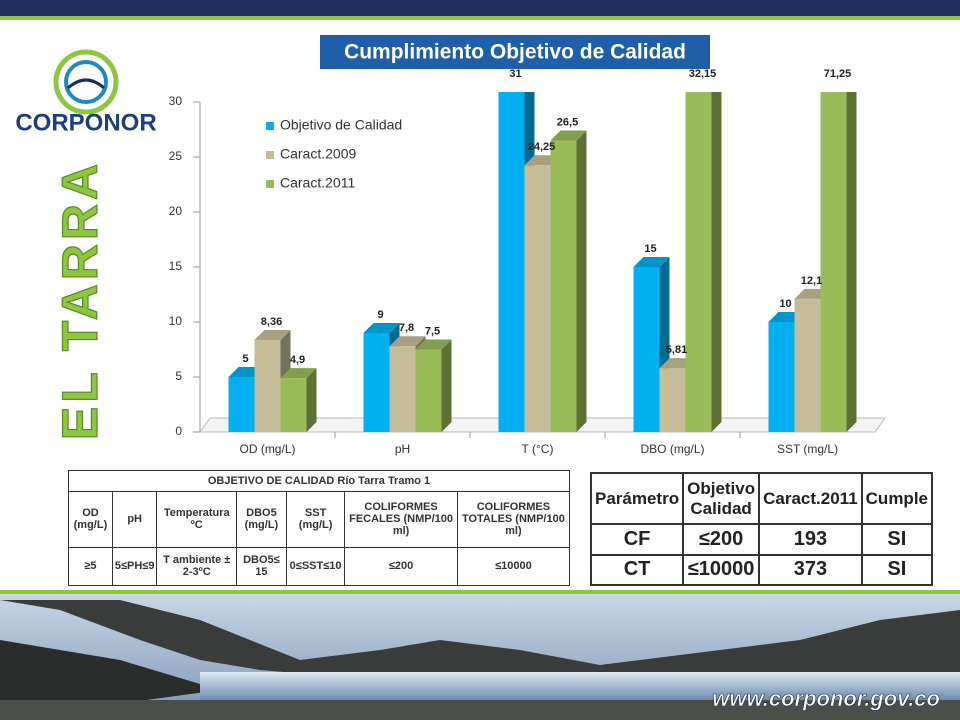 The width and height of the screenshot is (960, 720). Describe the element at coordinates (480, 592) in the screenshot. I see `bottom-stripe` at that location.